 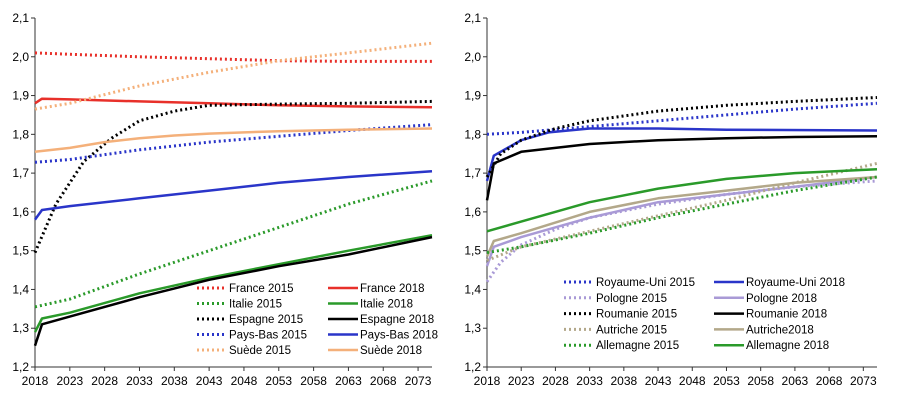 What do you see at coordinates (681, 154) in the screenshot?
I see `series-line-royaume-uni-2018` at bounding box center [681, 154].